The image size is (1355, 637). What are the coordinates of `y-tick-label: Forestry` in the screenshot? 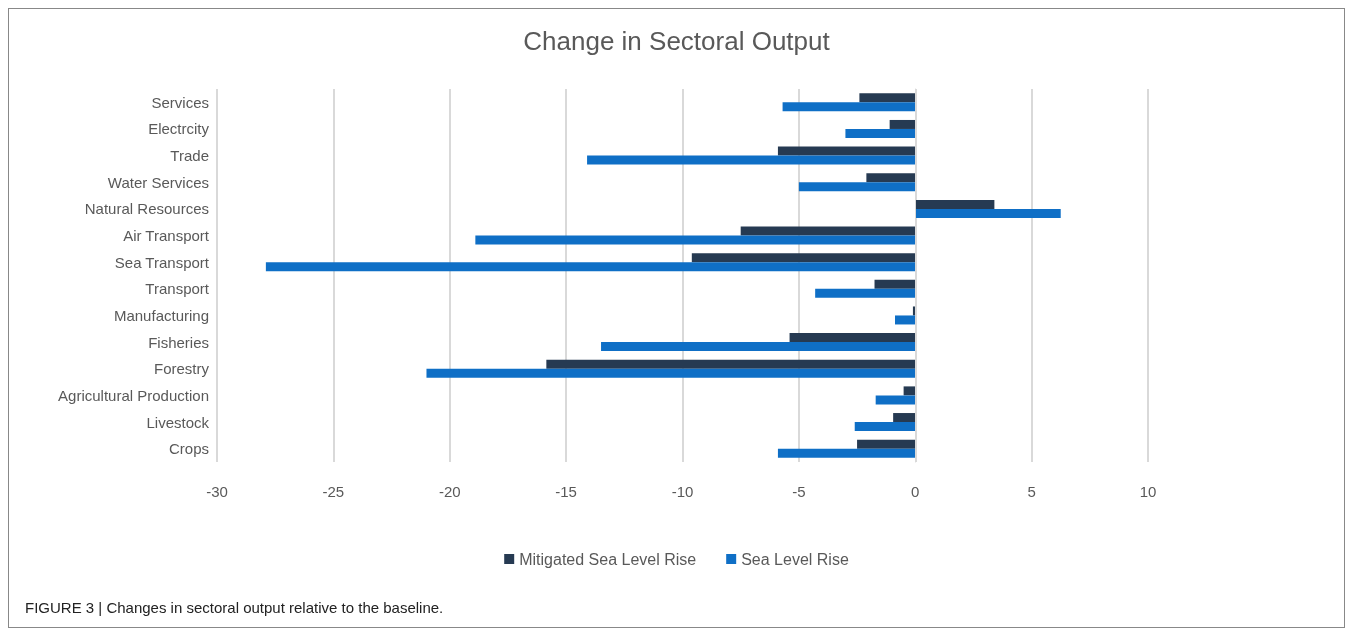 It's located at (181, 369).